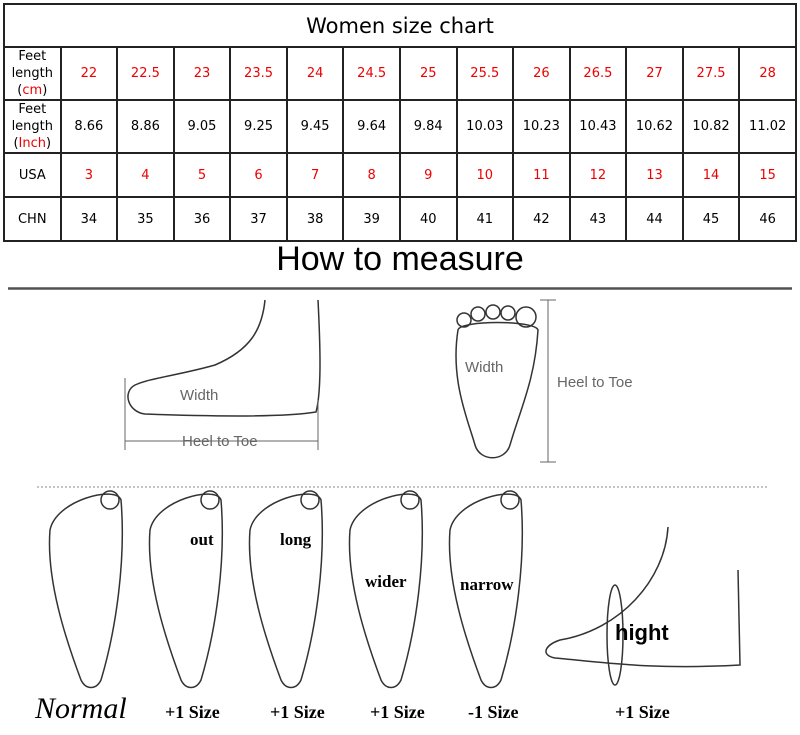  What do you see at coordinates (711, 73) in the screenshot?
I see `table-cell: 27.5` at bounding box center [711, 73].